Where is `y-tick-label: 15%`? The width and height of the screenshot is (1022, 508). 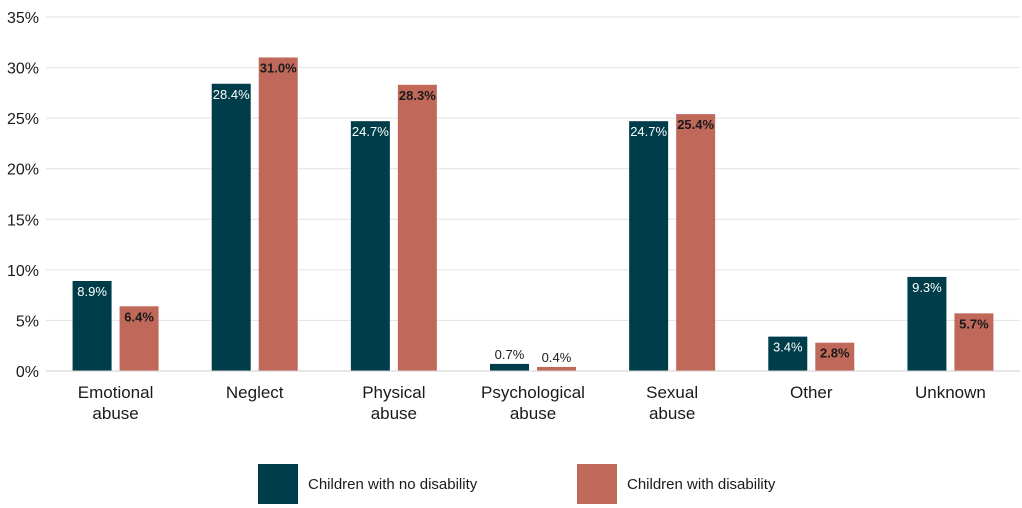
y-tick-label: 15% is located at coordinates (23, 220).